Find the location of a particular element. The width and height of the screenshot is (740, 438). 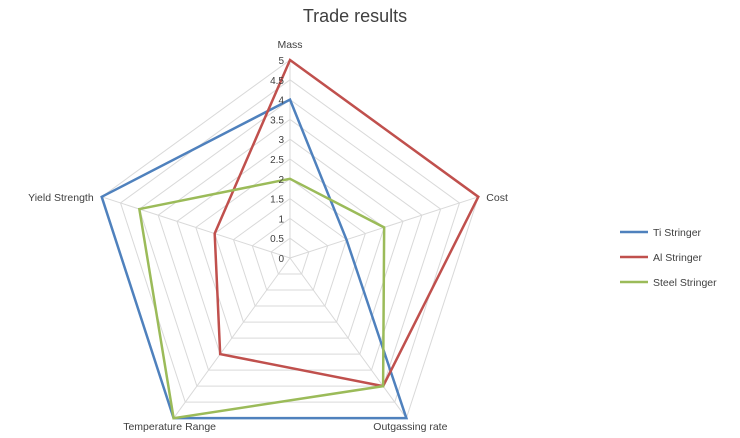

axis-label: Yield Strength is located at coordinates (61, 198).